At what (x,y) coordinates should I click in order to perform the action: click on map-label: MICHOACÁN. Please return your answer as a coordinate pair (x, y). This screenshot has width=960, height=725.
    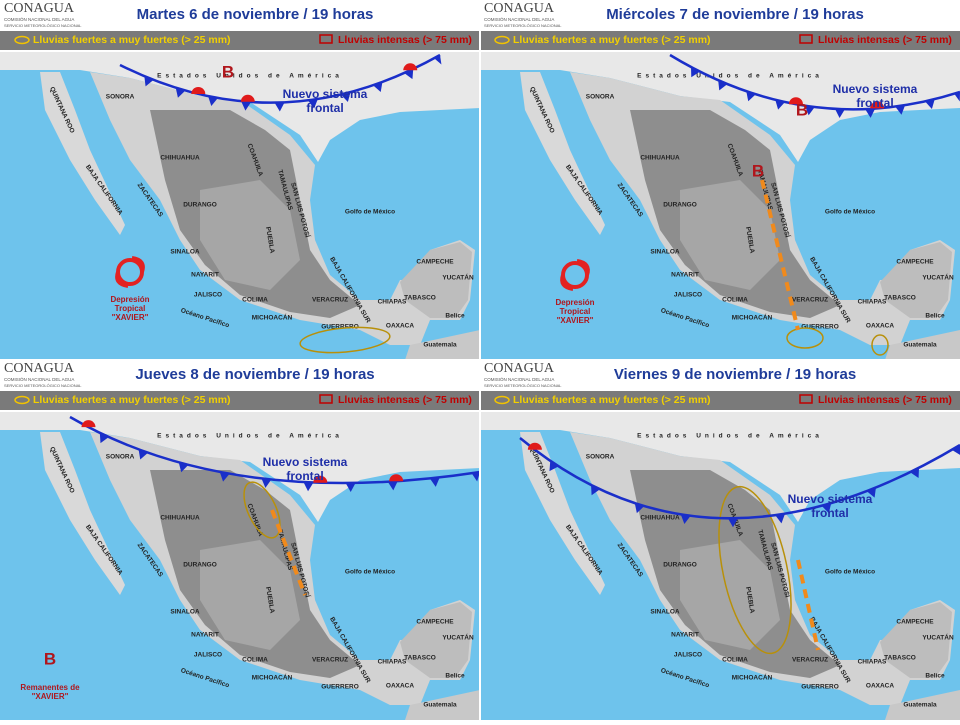
    Looking at the image, I should click on (752, 677).